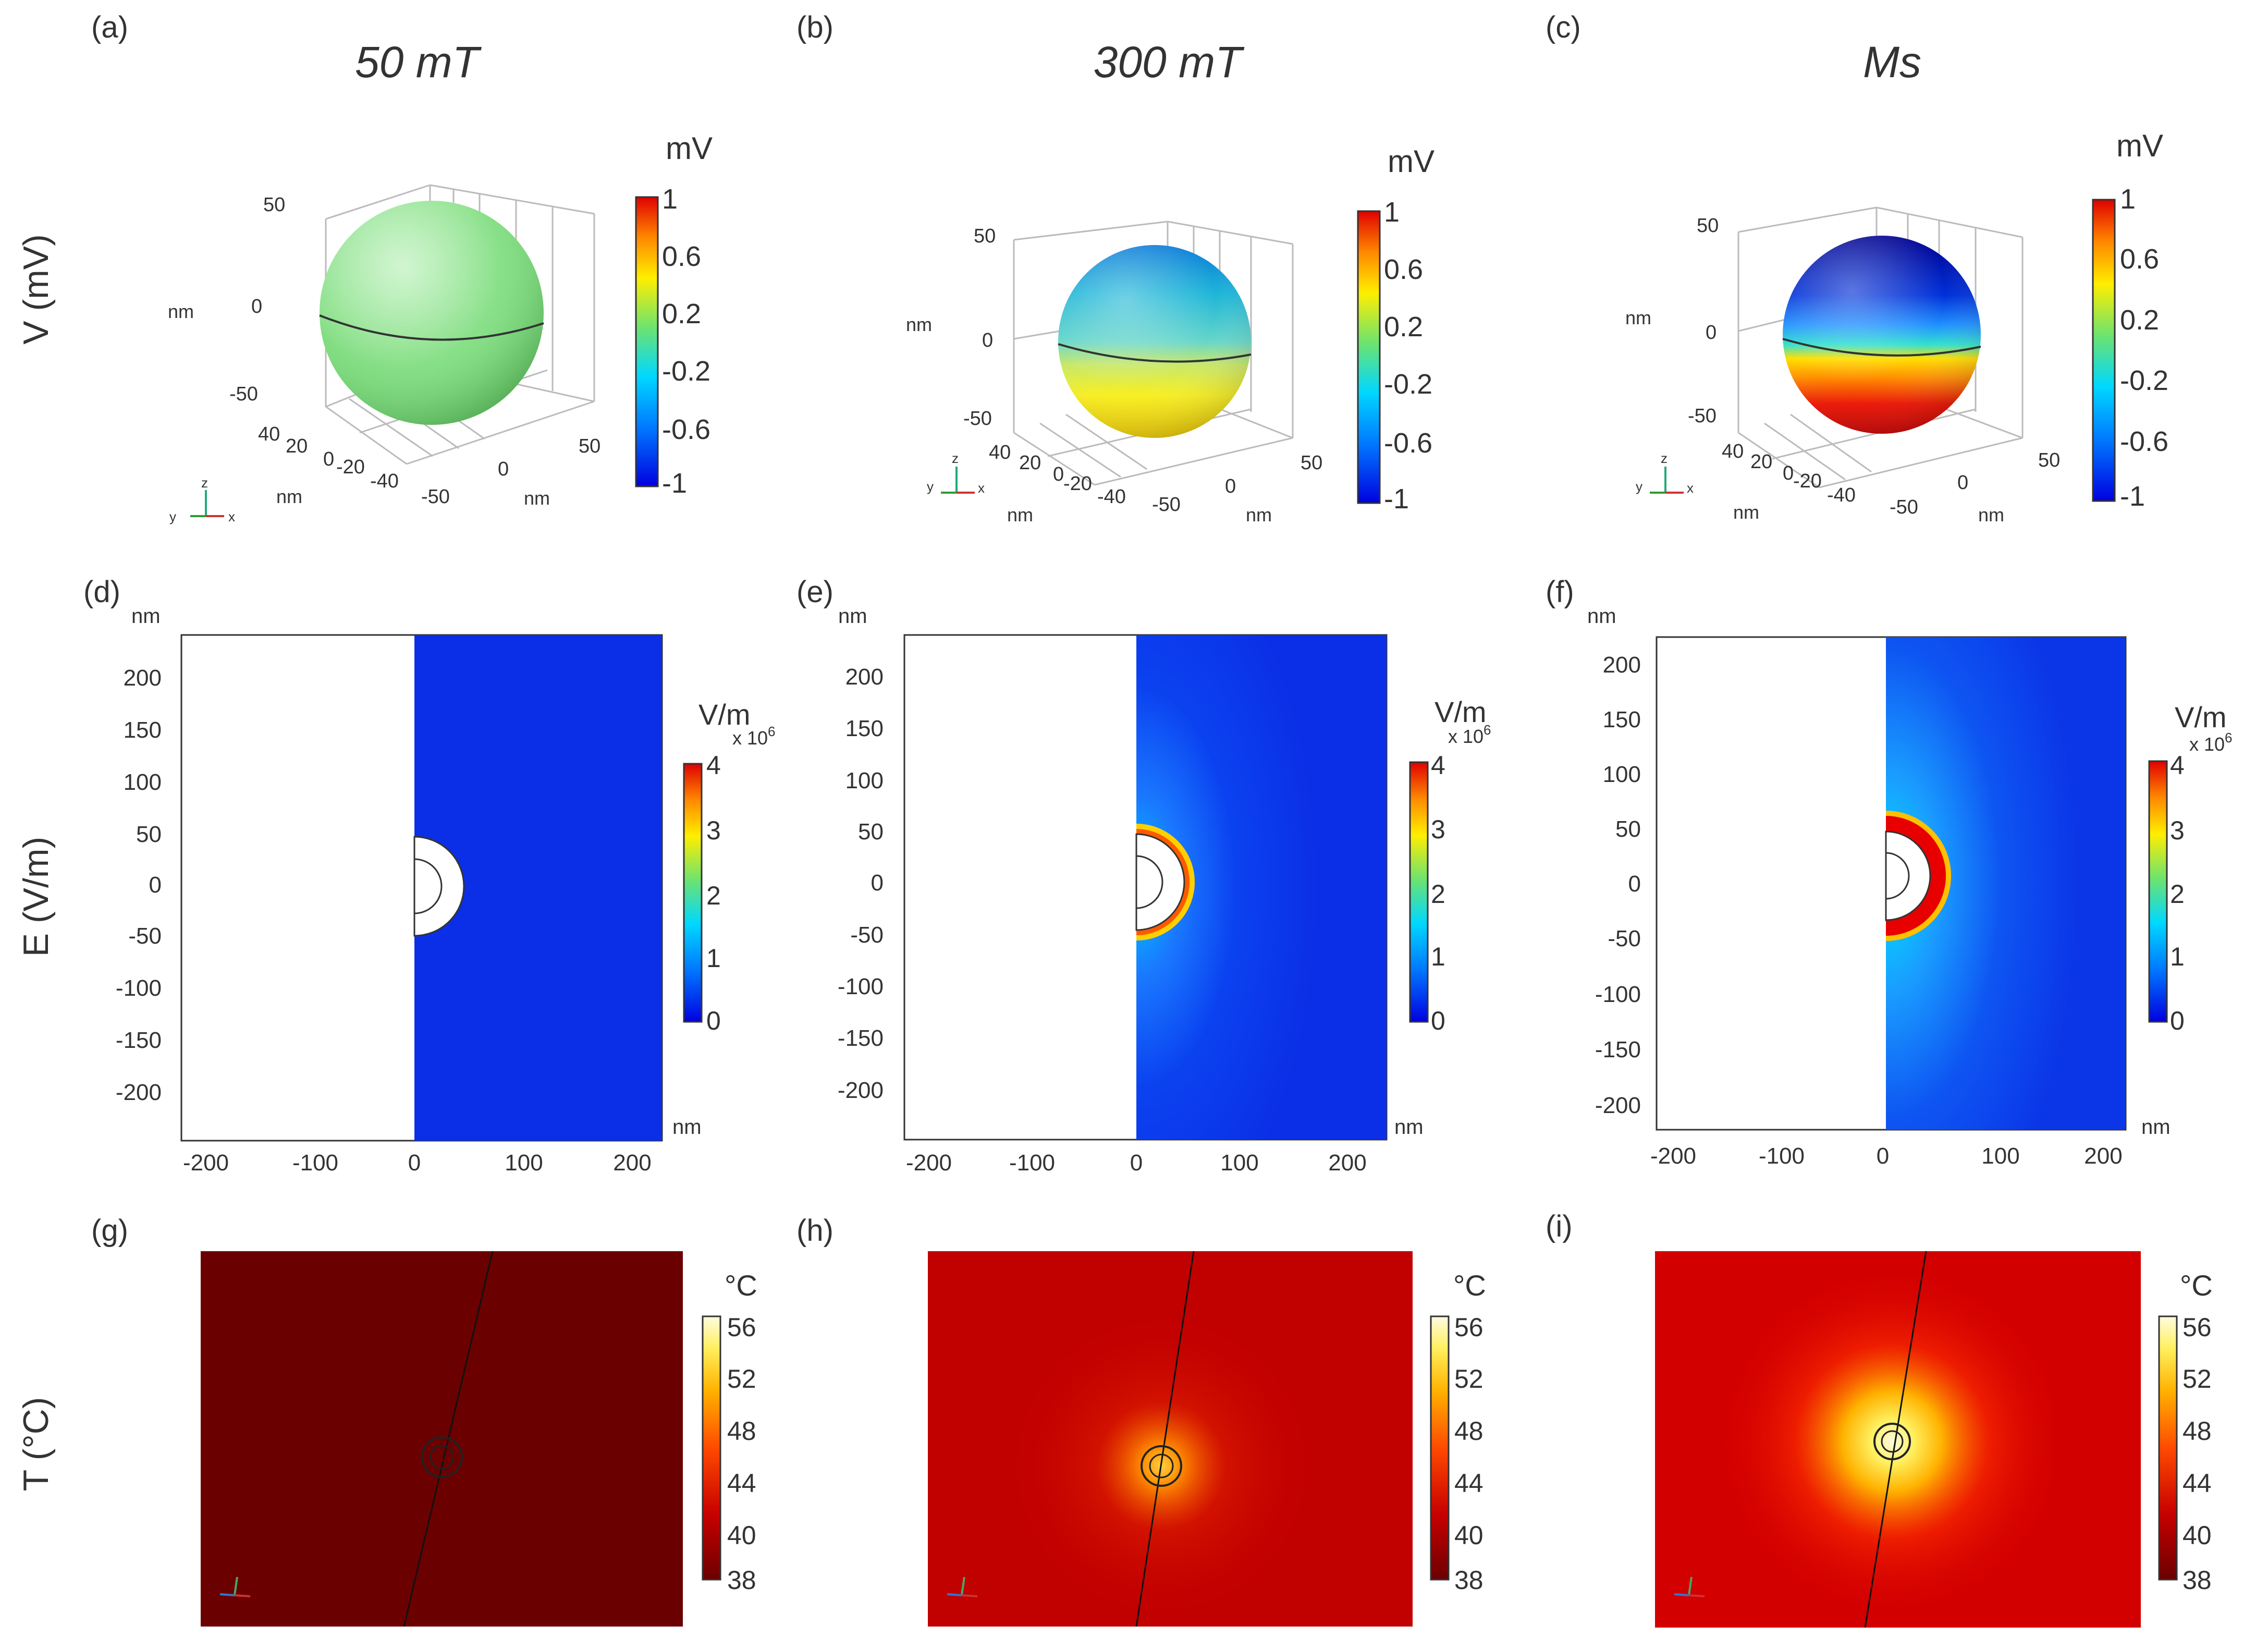 The height and width of the screenshot is (1650, 2268). I want to click on cbar-h-tick-48: 48, so click(1469, 1431).